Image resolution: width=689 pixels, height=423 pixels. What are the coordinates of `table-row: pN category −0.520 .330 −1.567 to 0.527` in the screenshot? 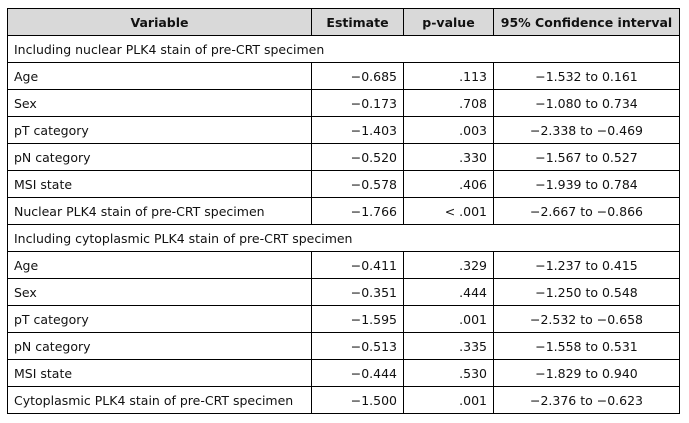 It's located at (343, 157).